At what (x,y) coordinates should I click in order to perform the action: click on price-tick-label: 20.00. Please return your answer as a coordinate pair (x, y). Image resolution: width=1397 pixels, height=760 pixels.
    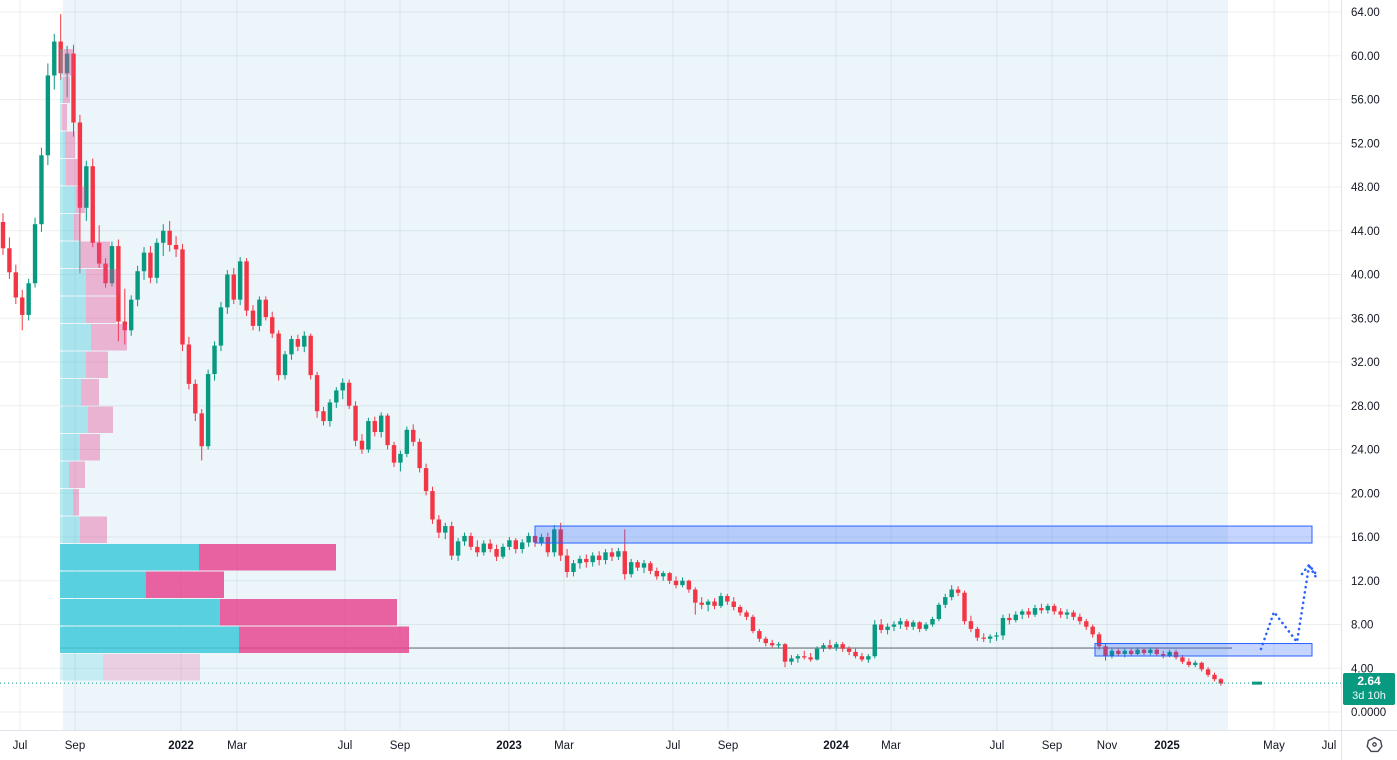
    Looking at the image, I should click on (1365, 494).